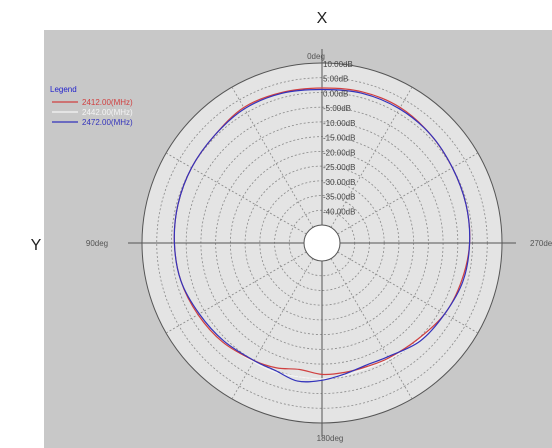  Describe the element at coordinates (339, 211) in the screenshot. I see `ring-label: -40.00dB` at that location.